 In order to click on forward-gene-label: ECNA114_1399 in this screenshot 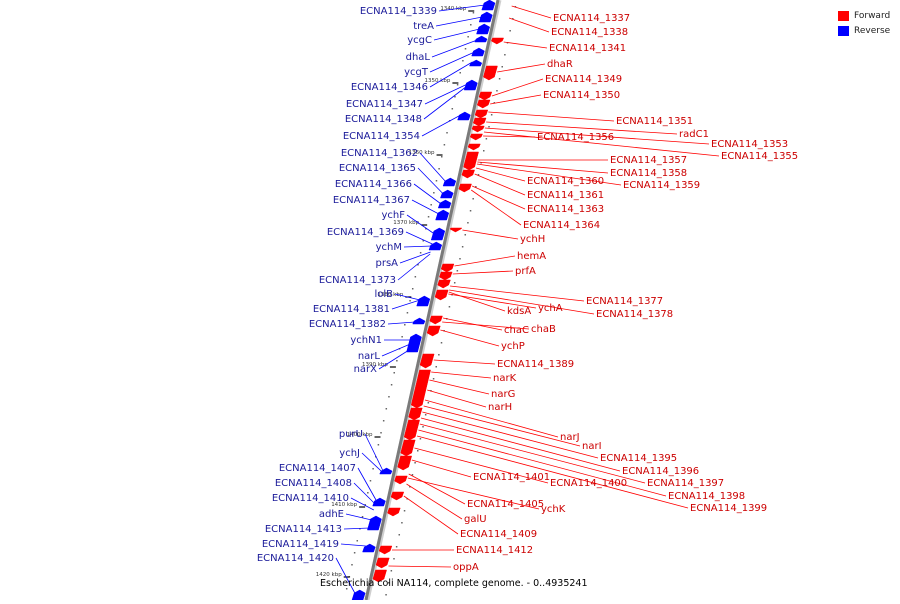, I will do `click(728, 508)`.